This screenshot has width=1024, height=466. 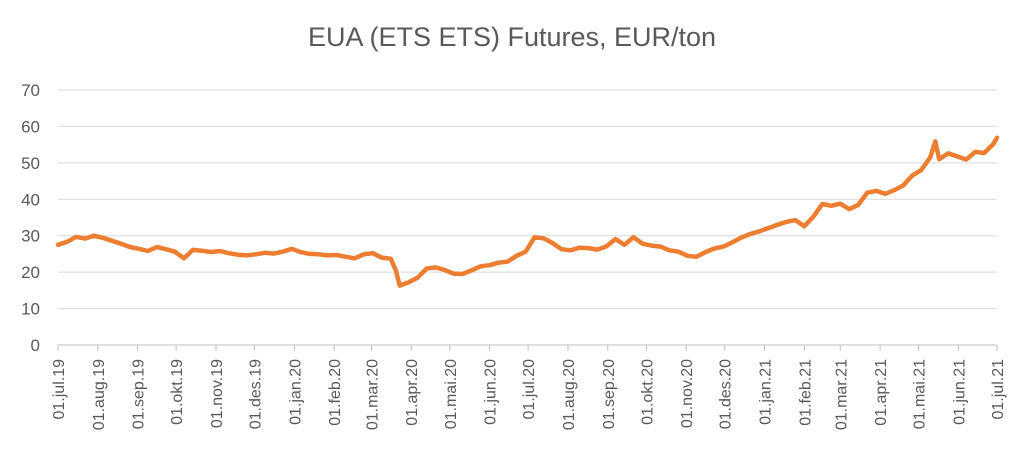 I want to click on y-tick-label: 20, so click(x=30, y=272).